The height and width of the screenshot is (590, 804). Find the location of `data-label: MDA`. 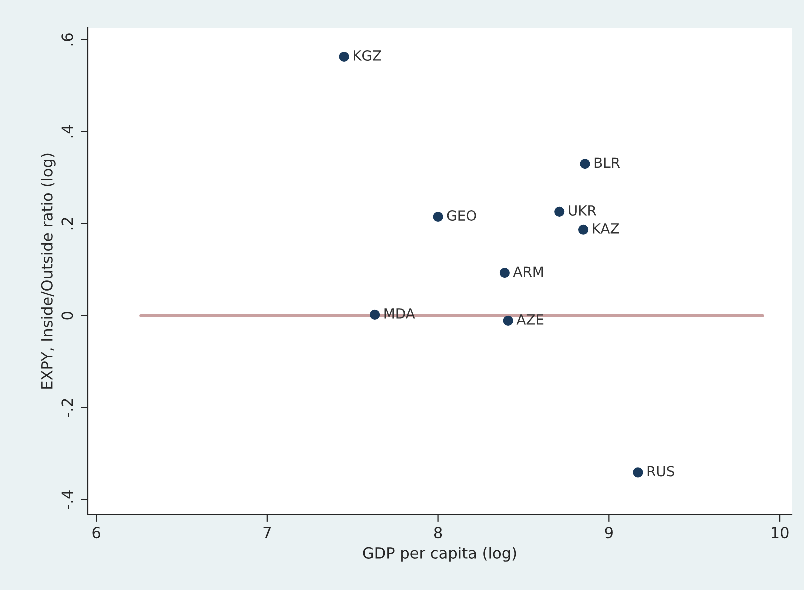

data-label: MDA is located at coordinates (400, 313).